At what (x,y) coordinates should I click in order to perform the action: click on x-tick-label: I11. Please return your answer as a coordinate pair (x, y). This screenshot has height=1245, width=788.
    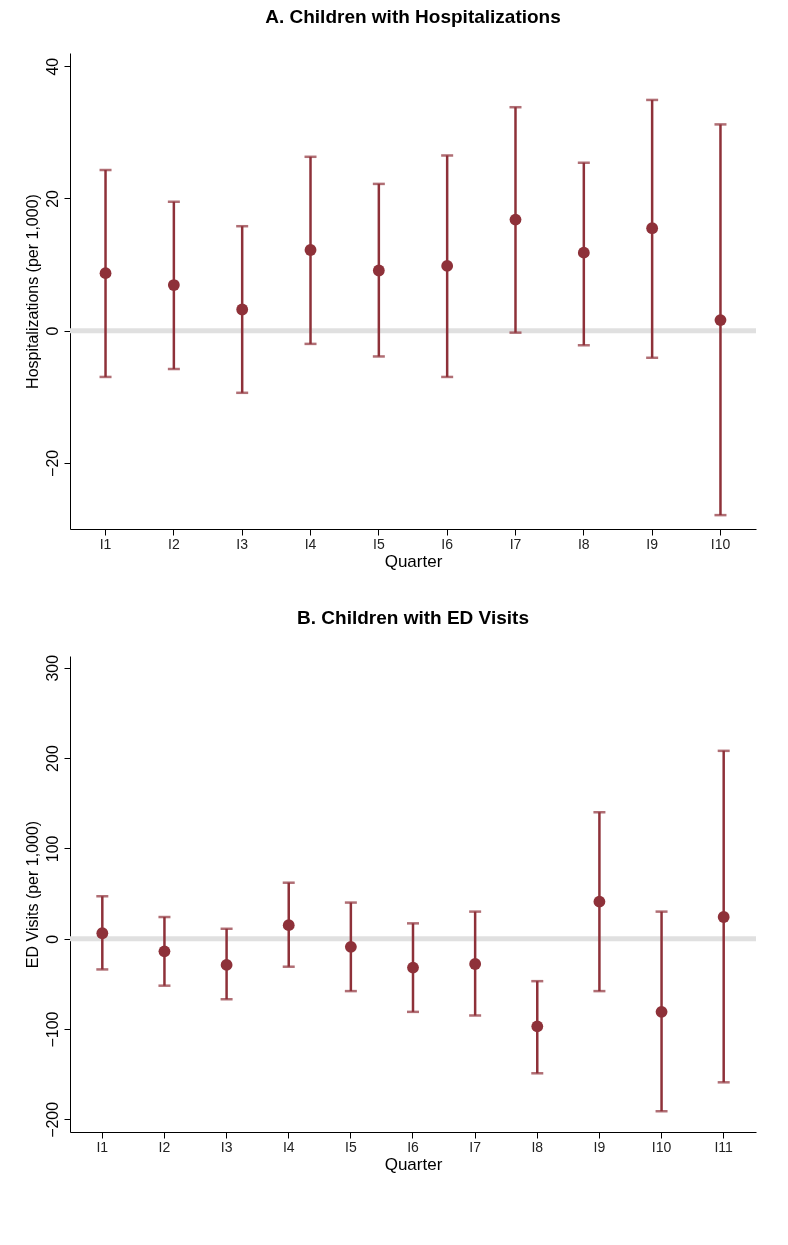
    Looking at the image, I should click on (724, 1146).